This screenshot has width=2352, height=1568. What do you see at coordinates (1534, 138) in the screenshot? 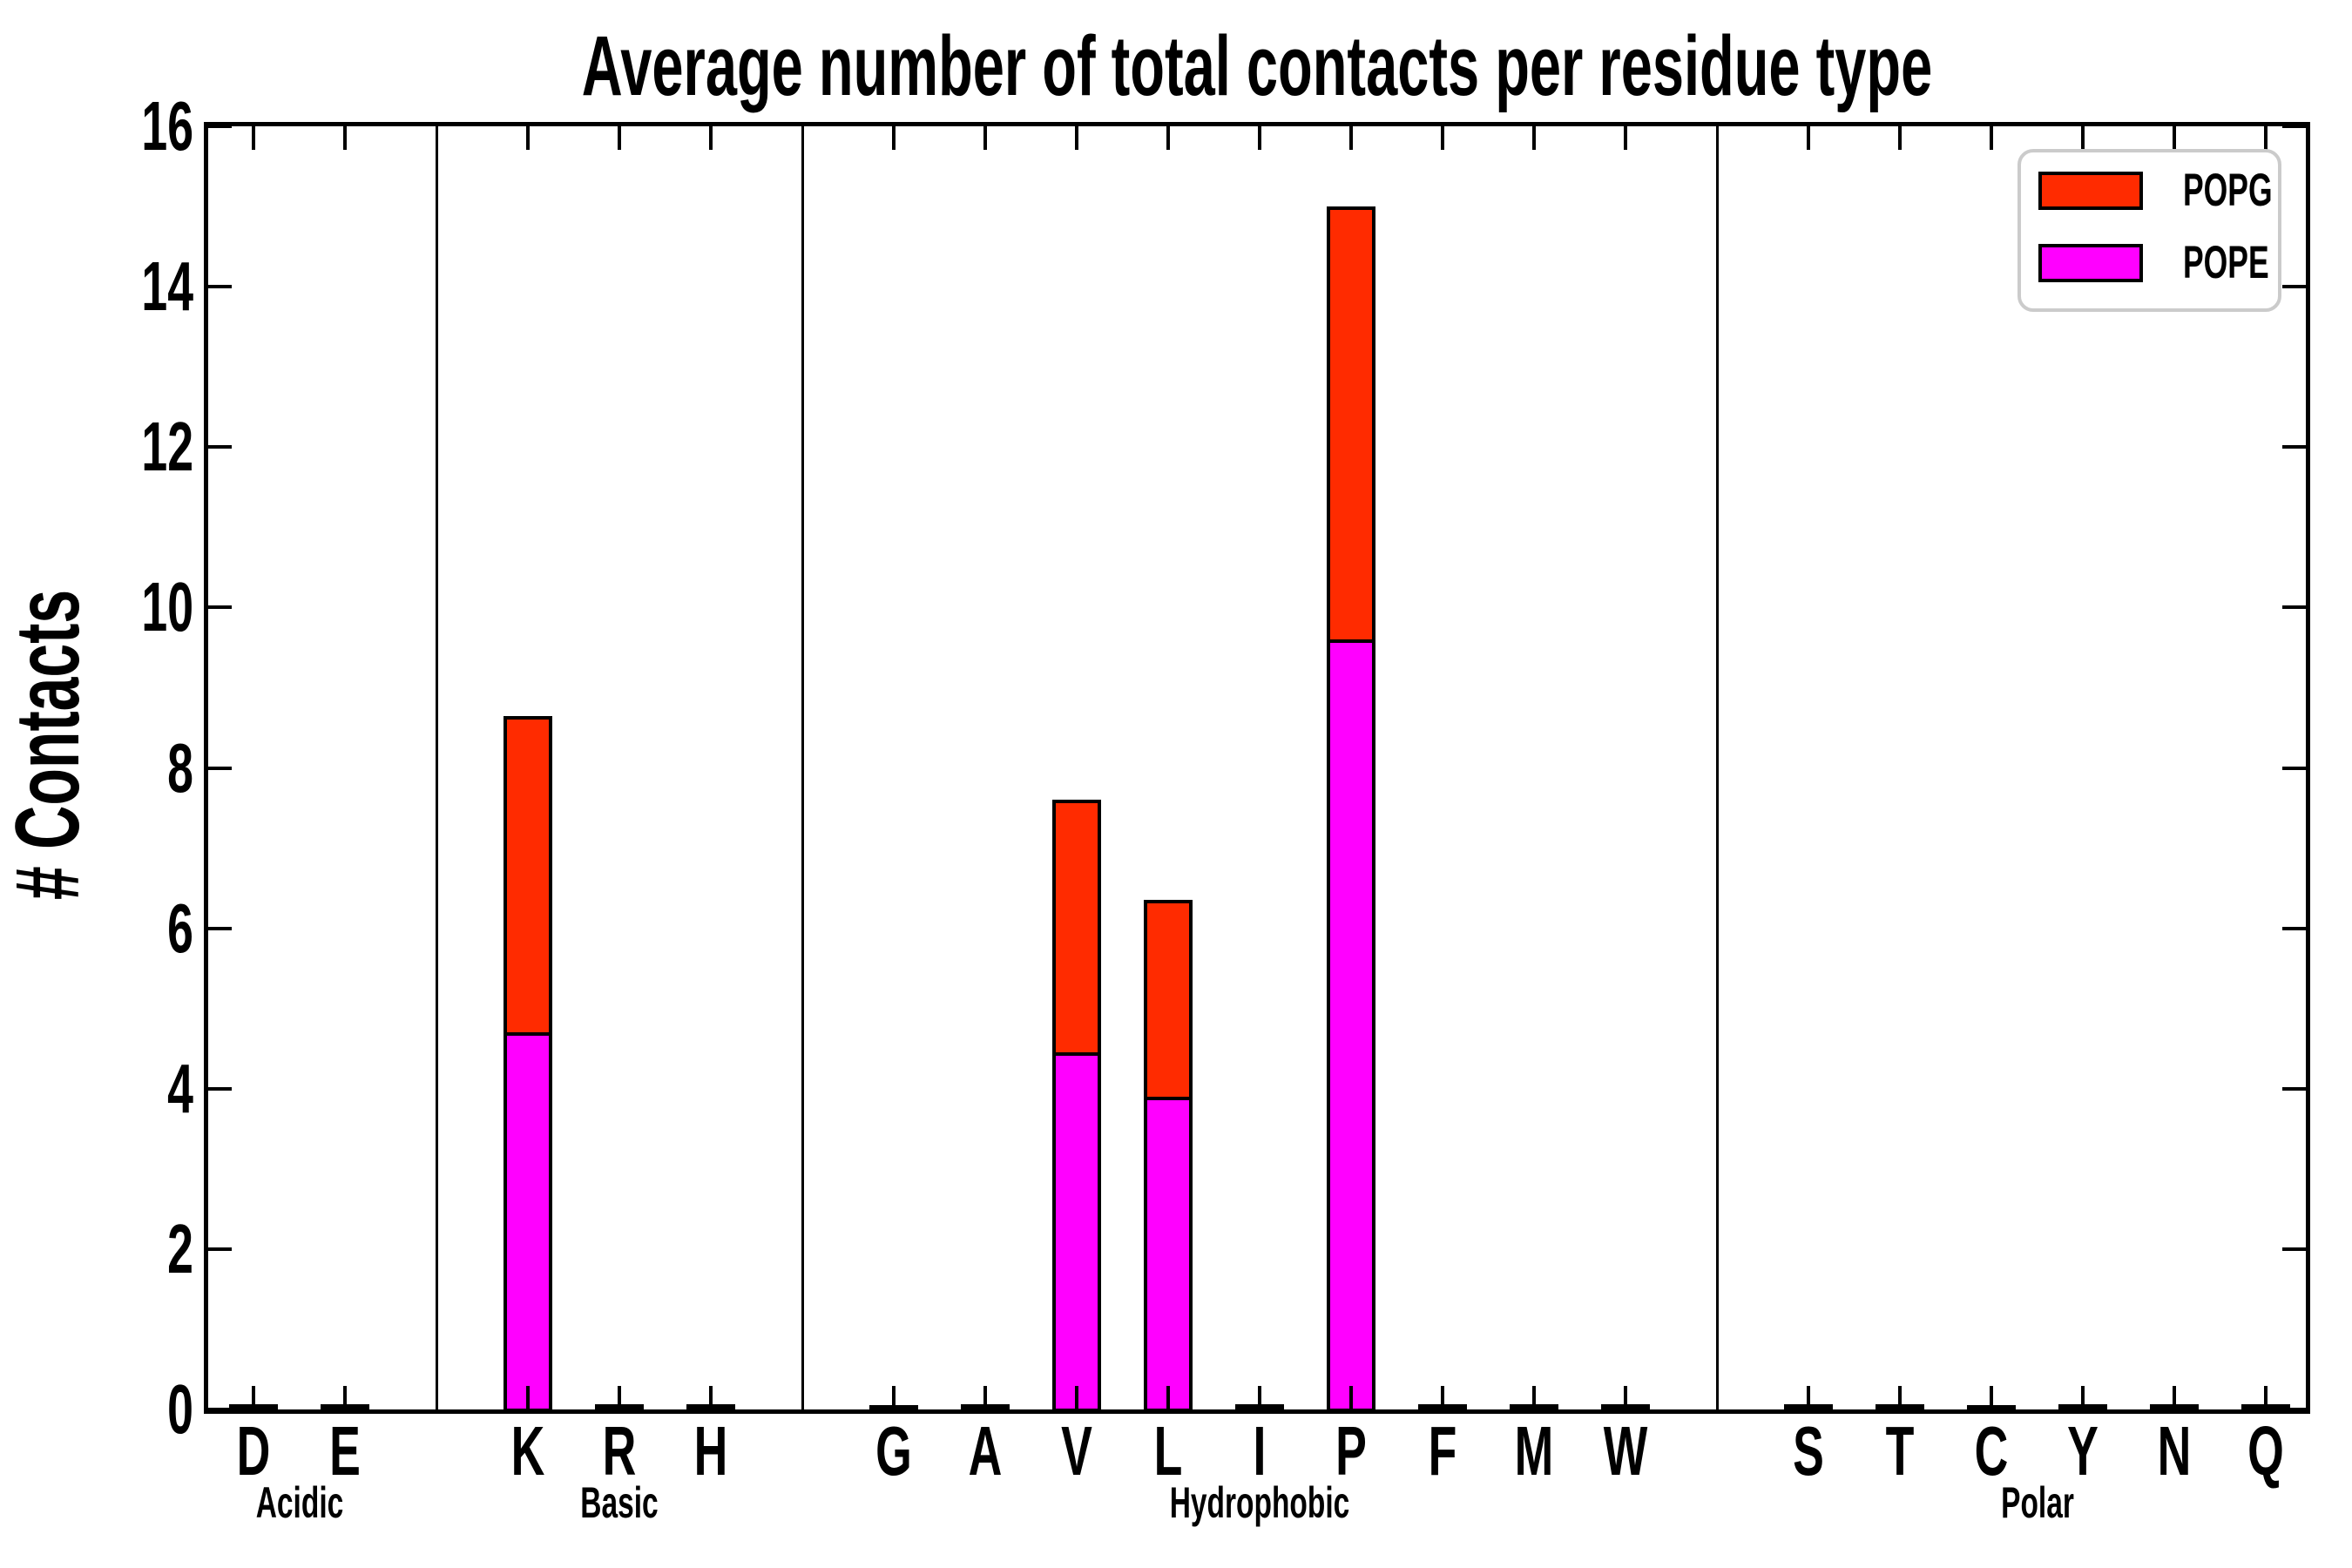
I see `x-tick-top-M` at bounding box center [1534, 138].